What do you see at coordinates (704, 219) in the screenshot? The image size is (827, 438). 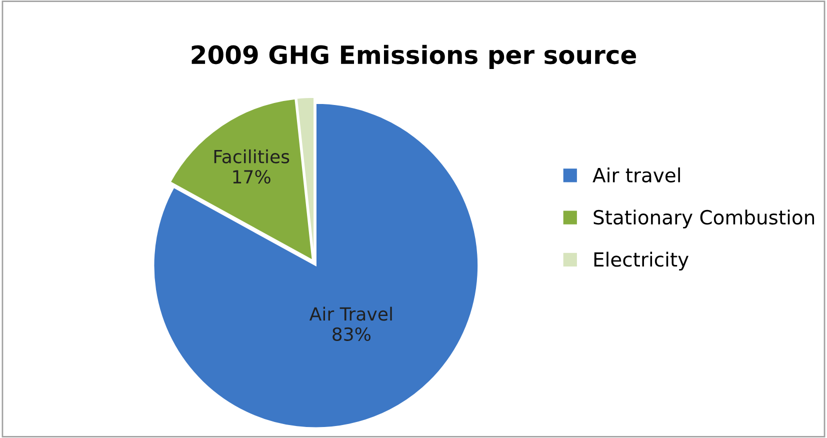 I see `legend-label: Stationary Combustion` at bounding box center [704, 219].